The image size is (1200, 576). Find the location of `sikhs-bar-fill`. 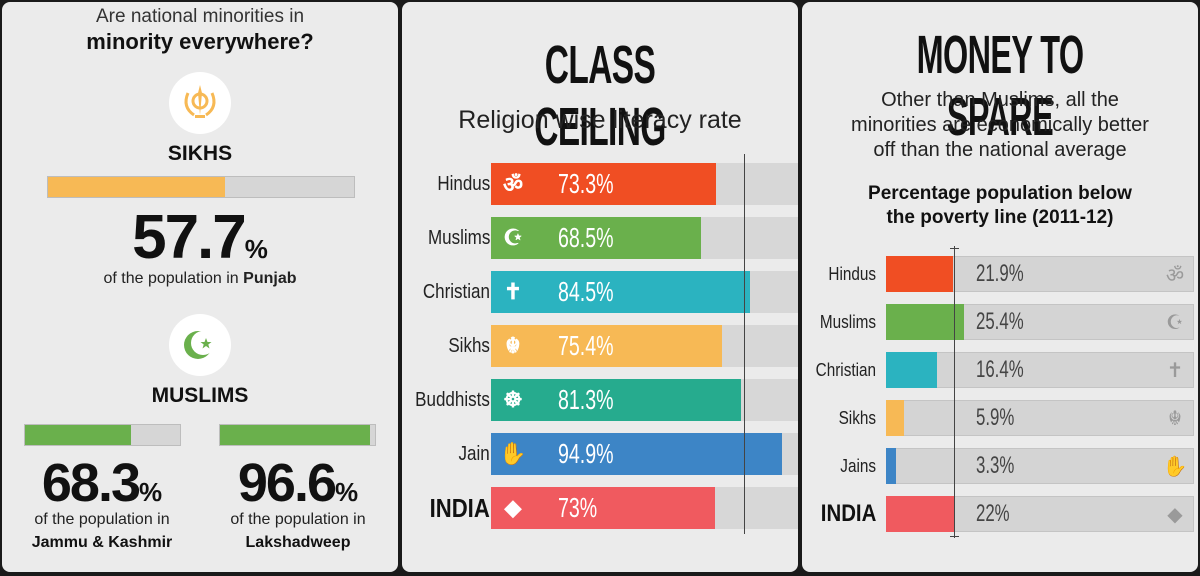

sikhs-bar-fill is located at coordinates (136, 187).